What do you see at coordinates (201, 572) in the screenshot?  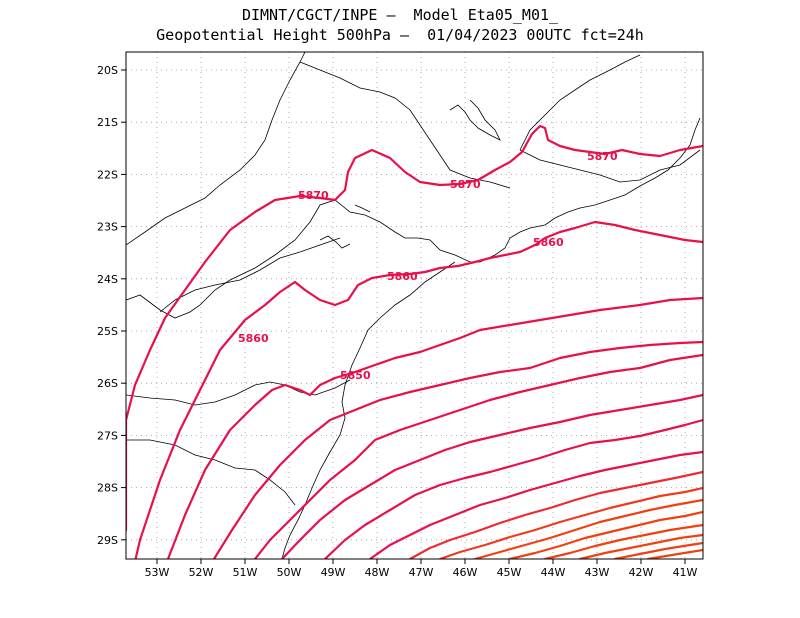 I see `x-tick-label: 52W` at bounding box center [201, 572].